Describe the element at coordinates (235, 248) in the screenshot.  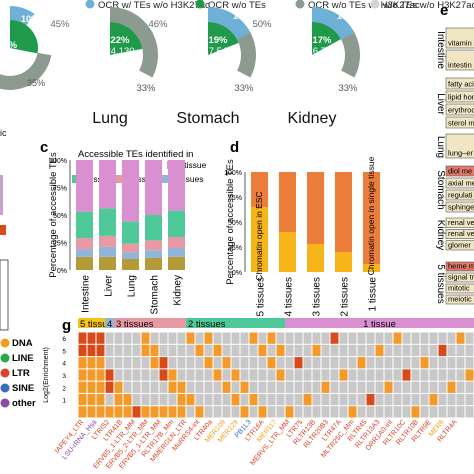
I see `y-tick-label: 25%` at that location.